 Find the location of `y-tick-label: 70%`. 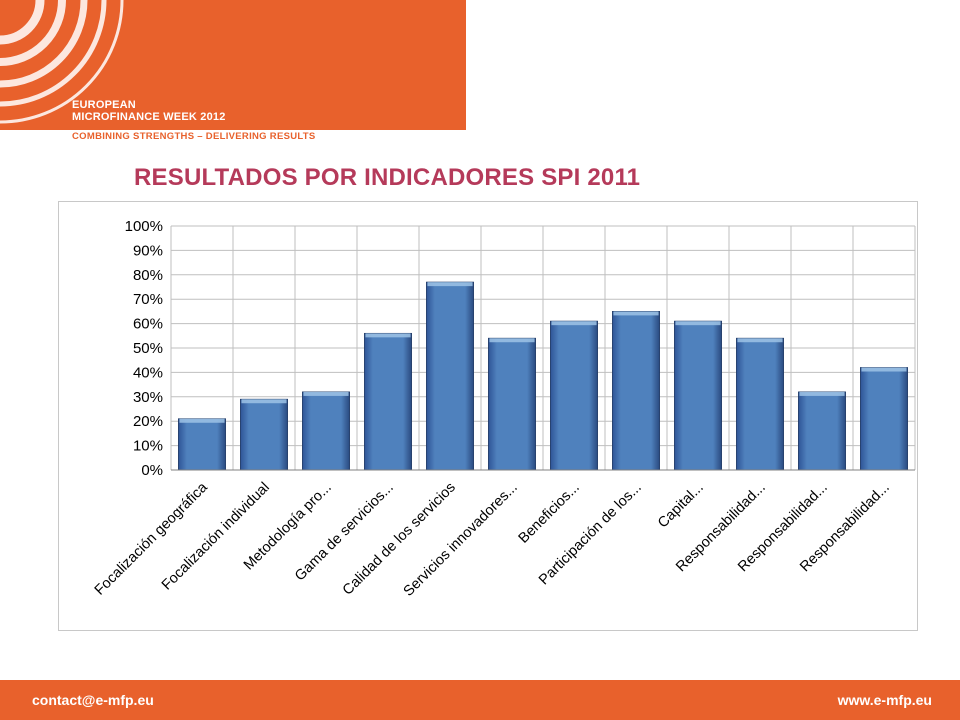

y-tick-label: 70% is located at coordinates (148, 299).